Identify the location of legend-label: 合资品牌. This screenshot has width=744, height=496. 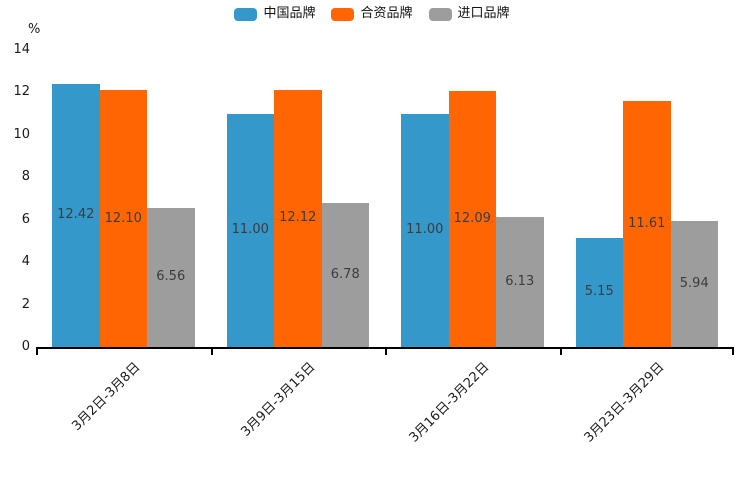
(386, 13).